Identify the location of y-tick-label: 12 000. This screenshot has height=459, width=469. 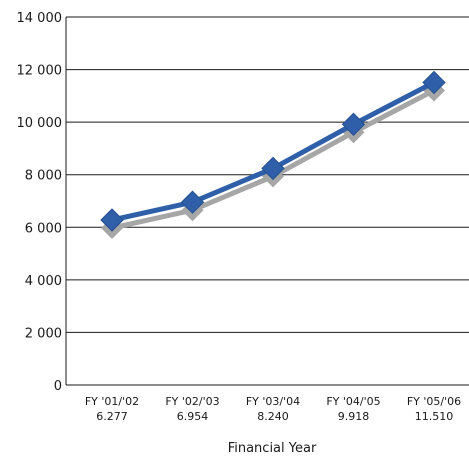
(40, 71).